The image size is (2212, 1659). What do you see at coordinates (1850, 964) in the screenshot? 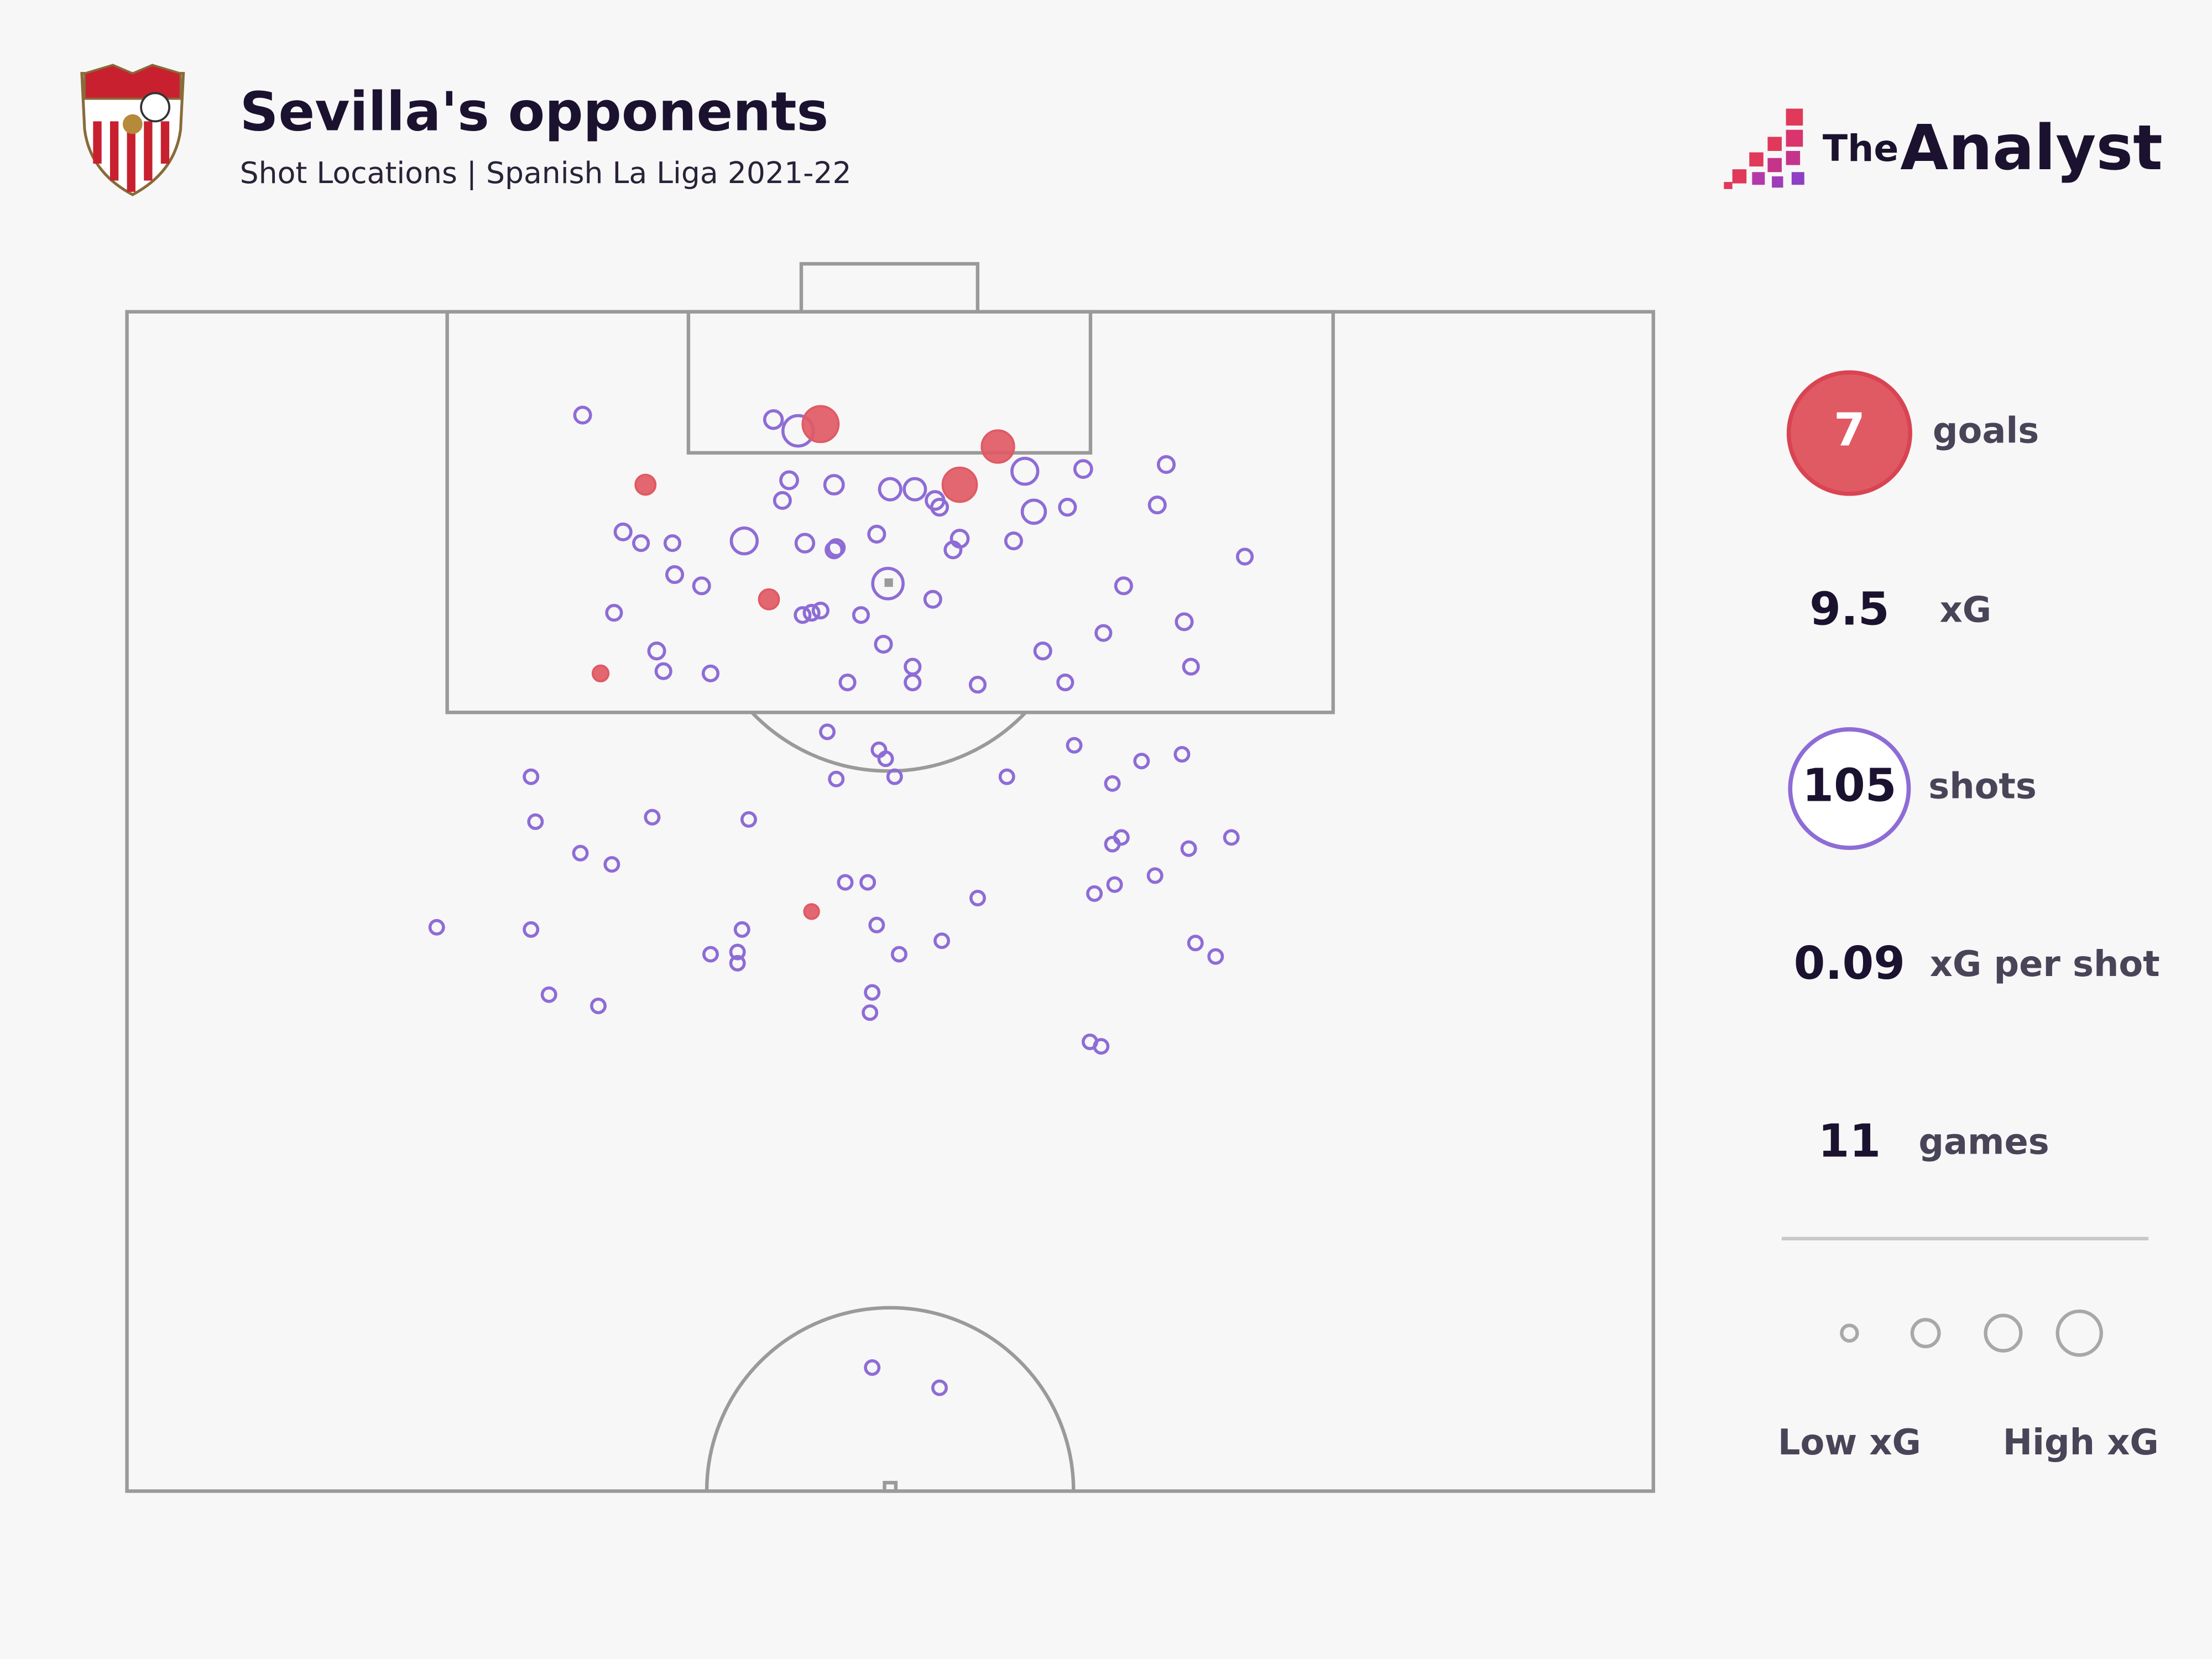
I see `stat-value: 0.09` at bounding box center [1850, 964].